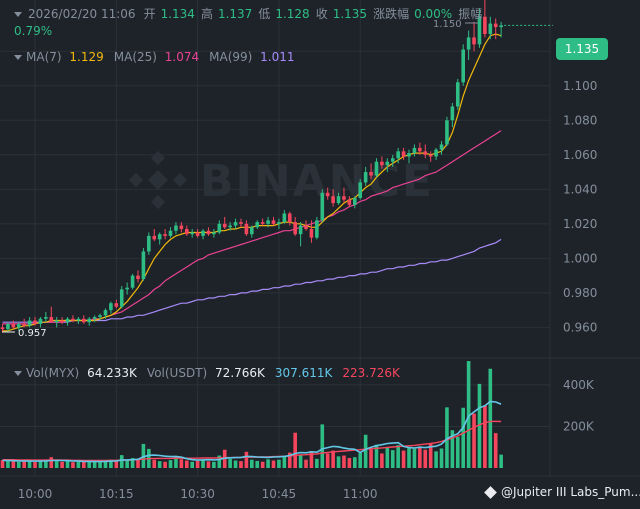 Image resolution: width=640 pixels, height=509 pixels. I want to click on ma-collapse-caret-icon, so click(18, 57).